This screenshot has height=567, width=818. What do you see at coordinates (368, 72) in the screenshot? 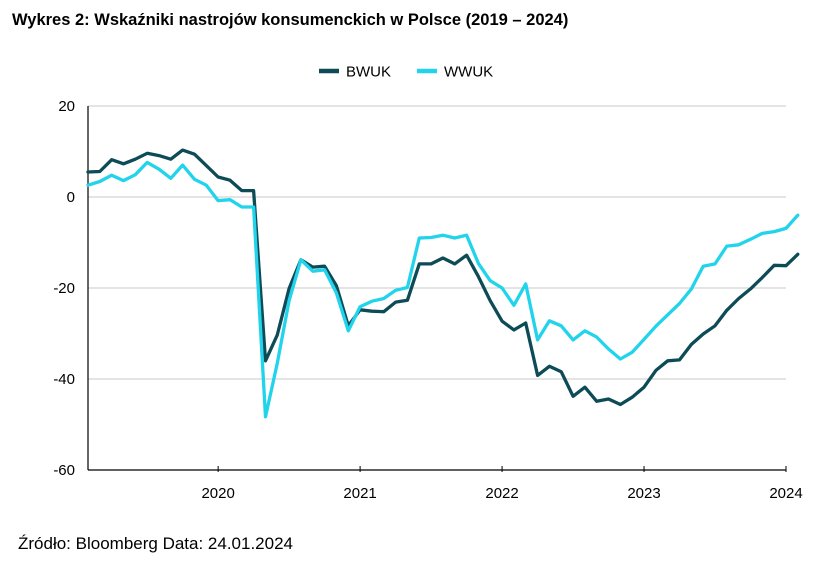
I see `legend-label-bwuk: BWUK` at bounding box center [368, 72].